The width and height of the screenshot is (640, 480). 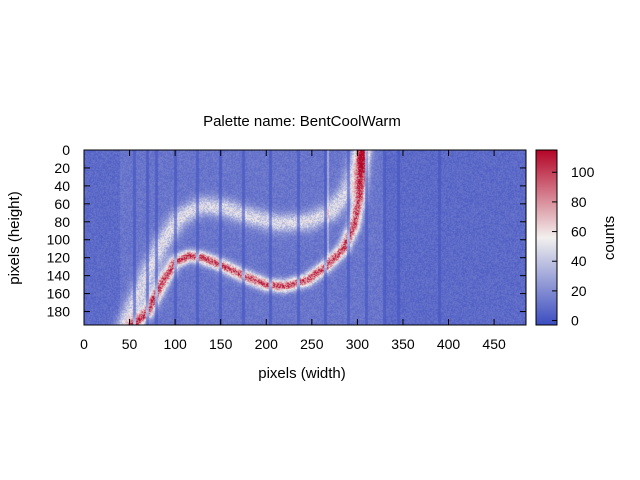 I want to click on y-tick-label: 40, so click(x=62, y=186).